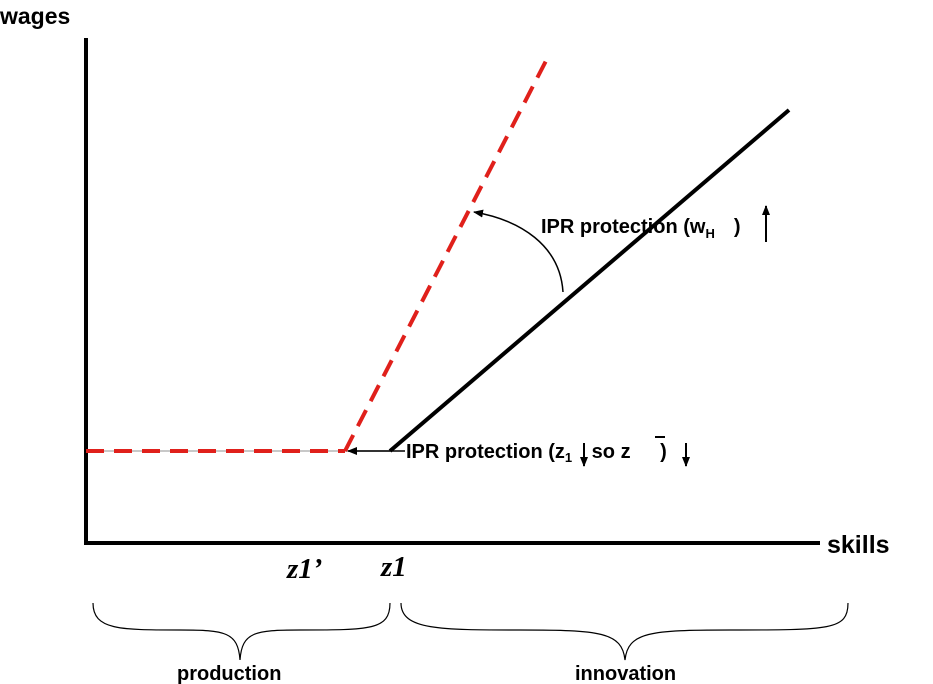 The image size is (933, 684). What do you see at coordinates (35, 16) in the screenshot?
I see `y-axis-label: wages` at bounding box center [35, 16].